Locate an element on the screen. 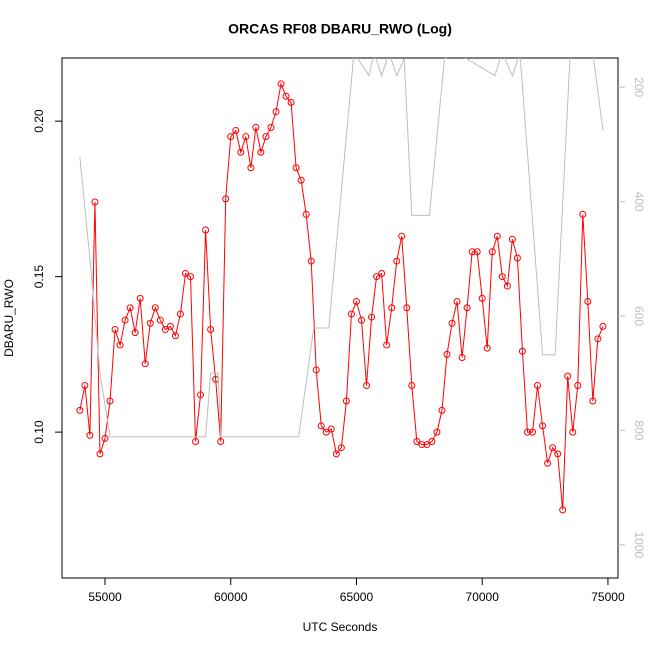 Image resolution: width=650 pixels, height=655 pixels. y-tick-label: 0.15 is located at coordinates (39, 277).